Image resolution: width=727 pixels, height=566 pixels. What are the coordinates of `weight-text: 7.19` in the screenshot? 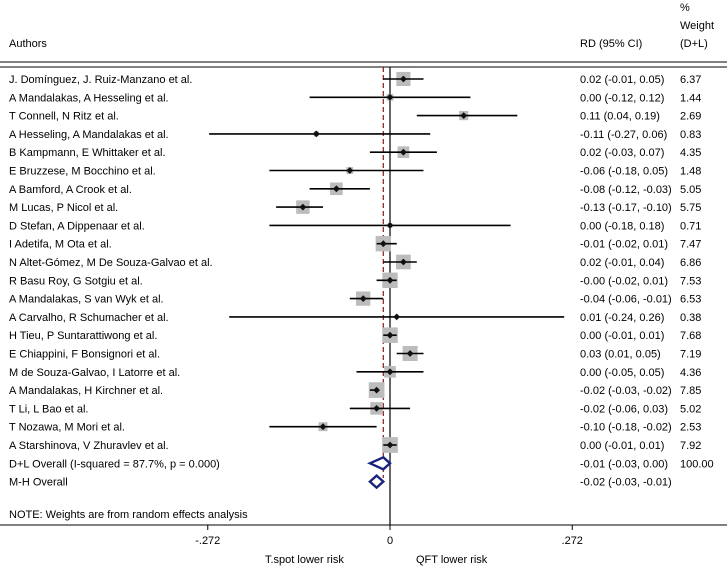 It's located at (690, 355).